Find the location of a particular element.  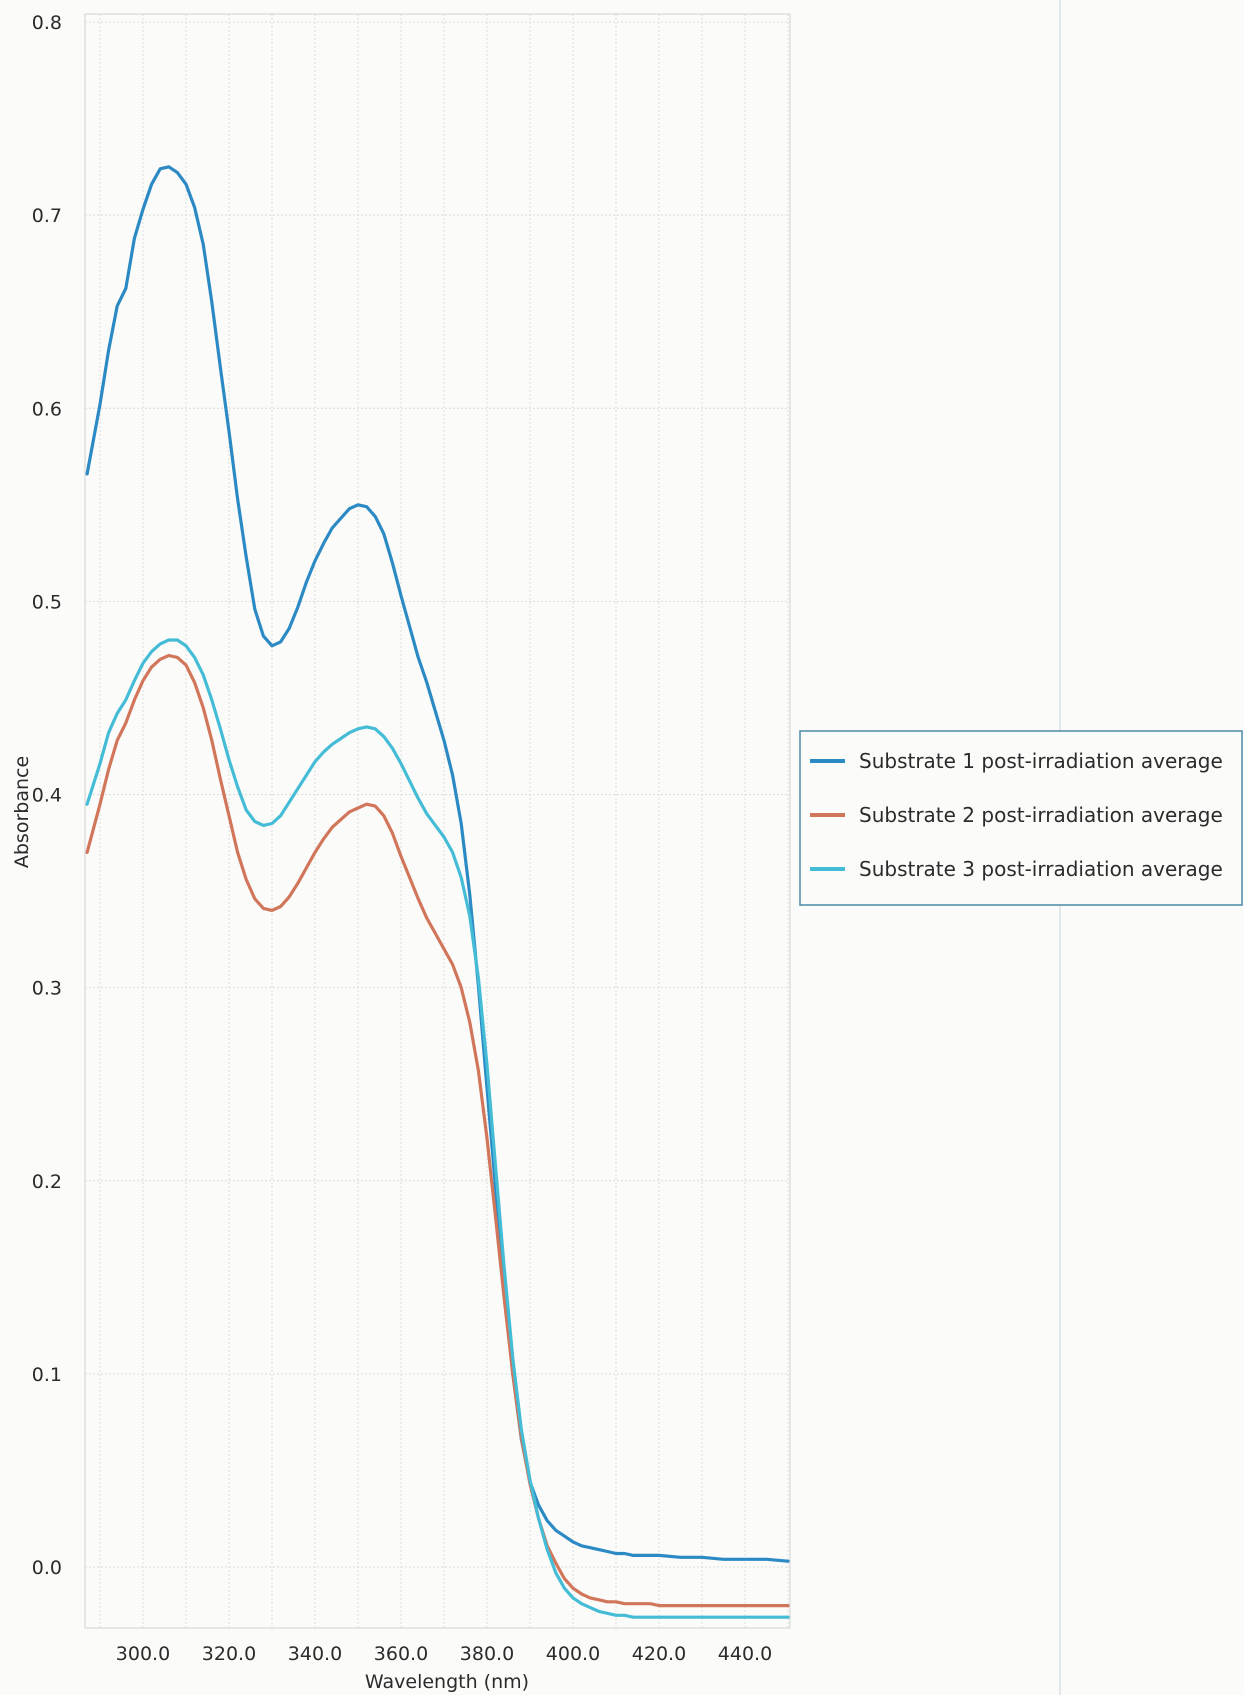

legend-label-substrate-1: Substrate 1 post-irradiation average is located at coordinates (1041, 761).